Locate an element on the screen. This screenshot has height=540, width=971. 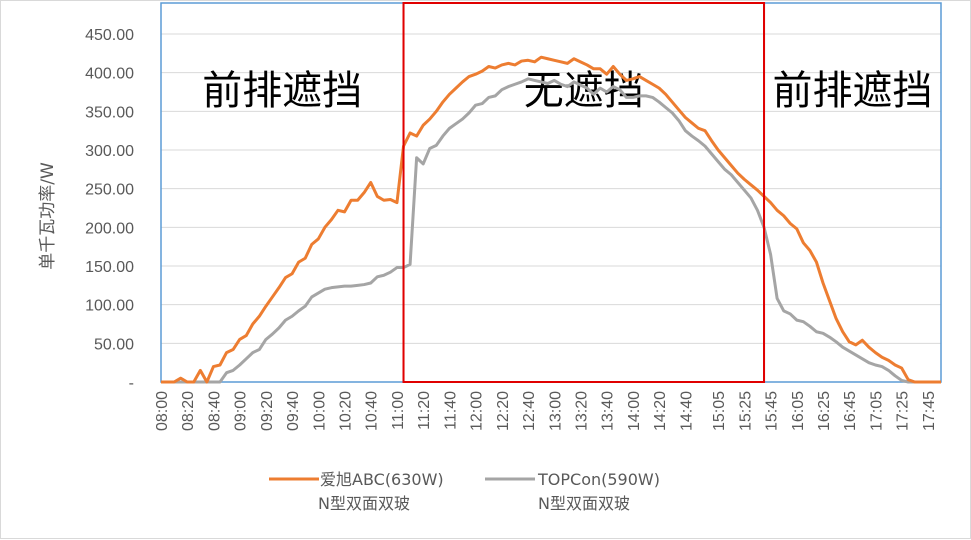
y-tick-label: 250.00 is located at coordinates (109, 190).